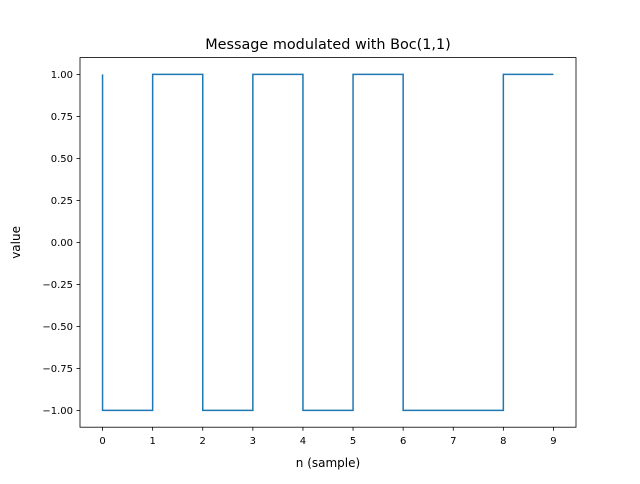 The width and height of the screenshot is (640, 484). I want to click on y-tick-label: −0.75, so click(57, 369).